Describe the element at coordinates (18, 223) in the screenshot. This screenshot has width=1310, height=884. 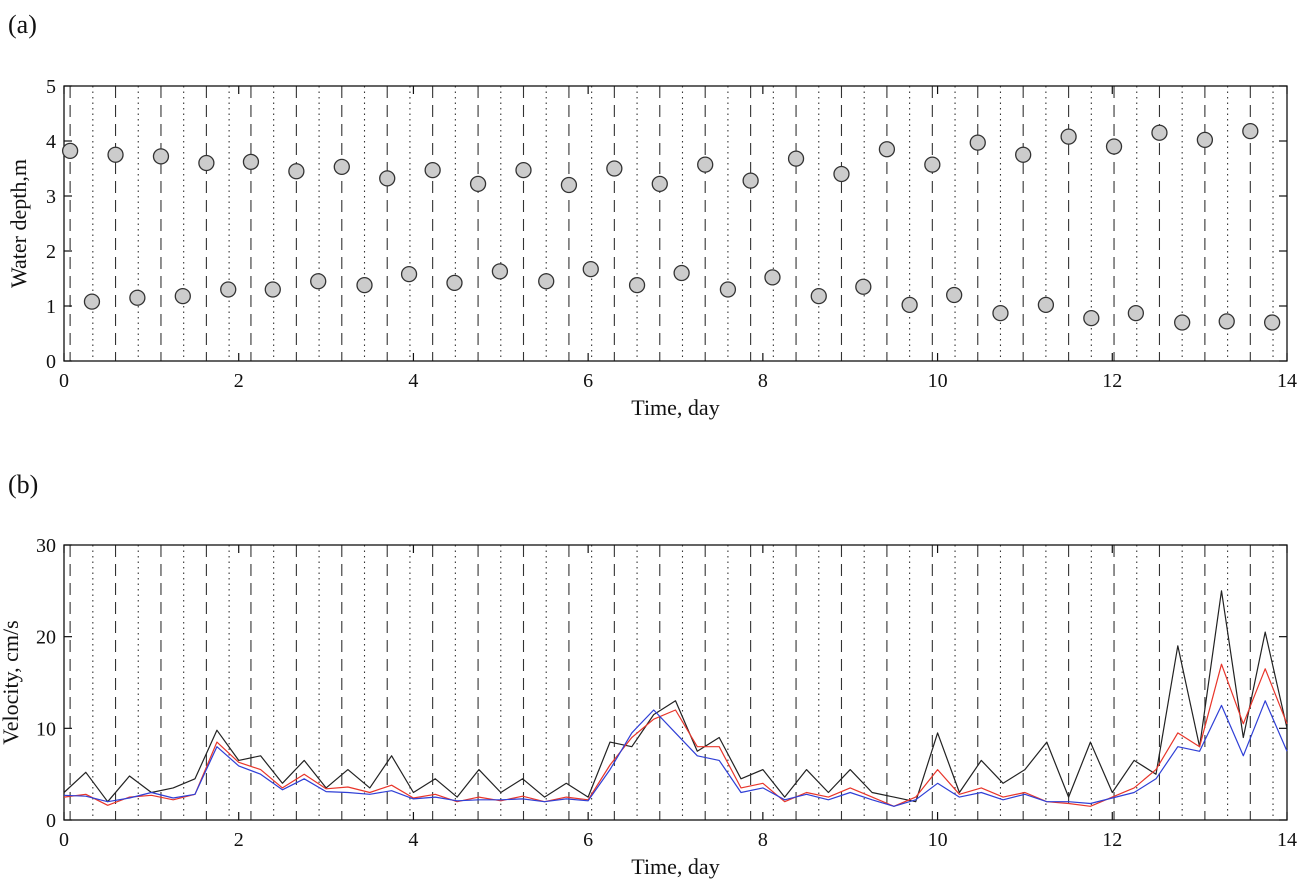
I see `y-axis-title: Water depth,m` at that location.